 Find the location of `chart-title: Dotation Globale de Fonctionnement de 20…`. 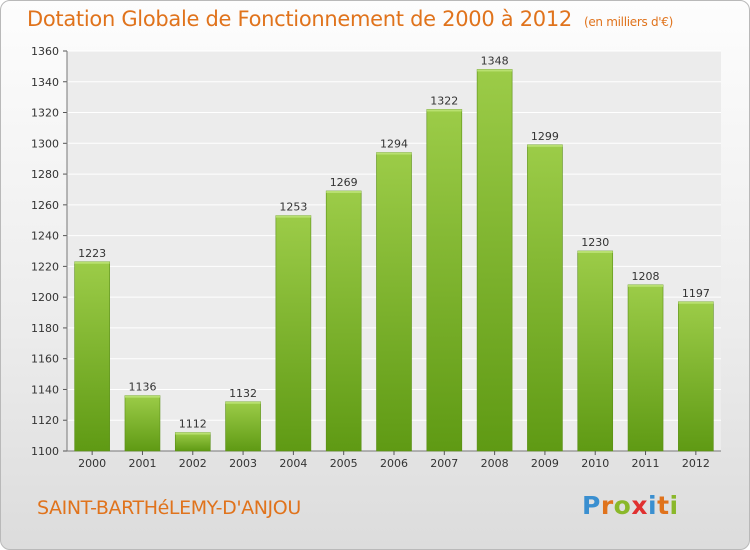

chart-title: Dotation Globale de Fonctionnement de 20… is located at coordinates (350, 19).